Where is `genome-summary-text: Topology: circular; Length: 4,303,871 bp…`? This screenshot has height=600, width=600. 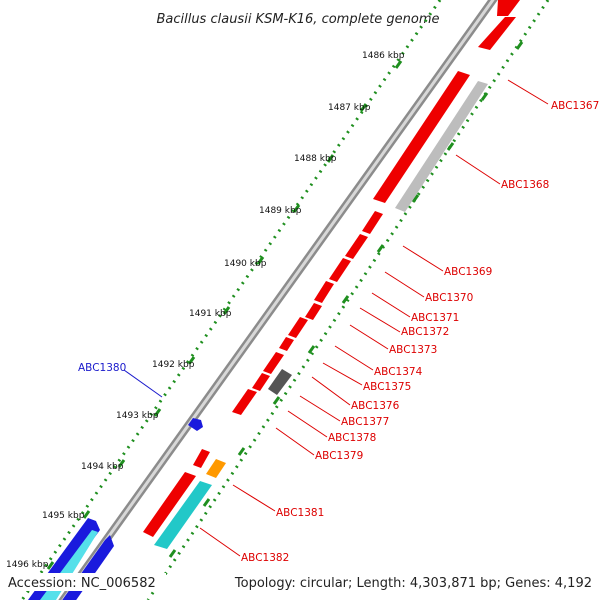 genome-summary-text: Topology: circular; Length: 4,303,871 bp… is located at coordinates (413, 583).